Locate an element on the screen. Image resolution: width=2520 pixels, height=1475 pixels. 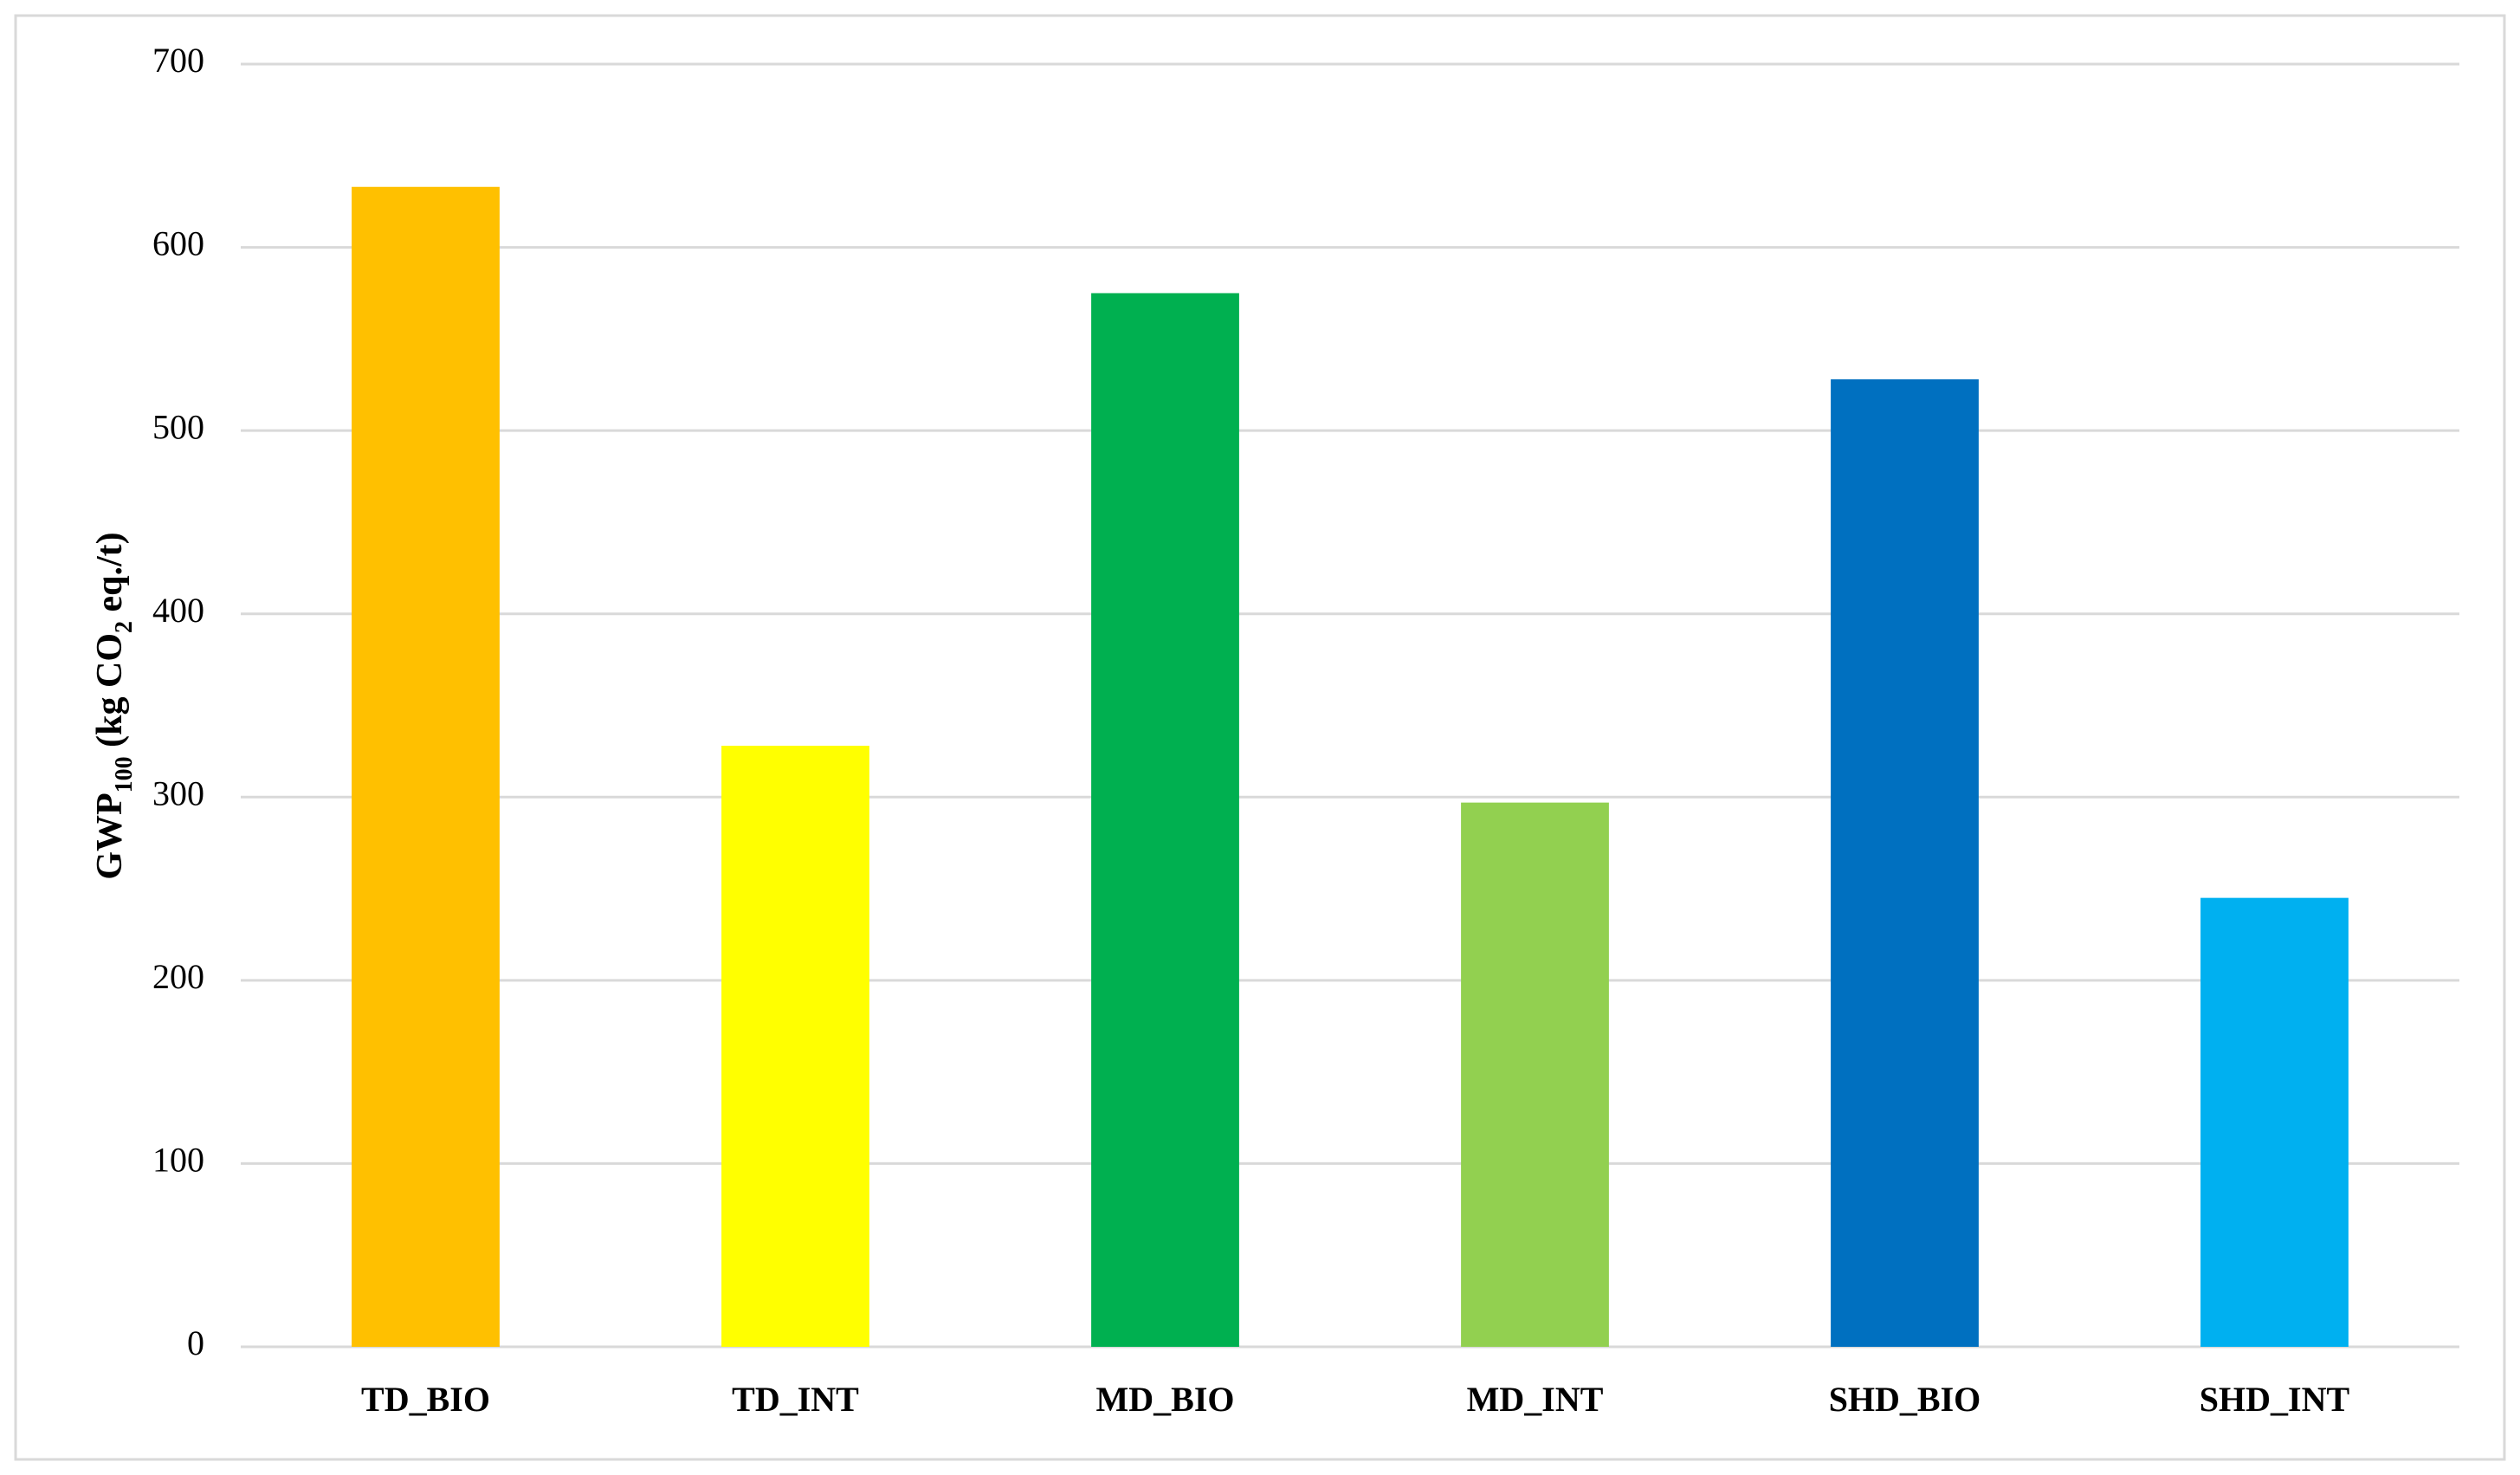
x-tick-label: TD_BIO is located at coordinates (425, 1399).